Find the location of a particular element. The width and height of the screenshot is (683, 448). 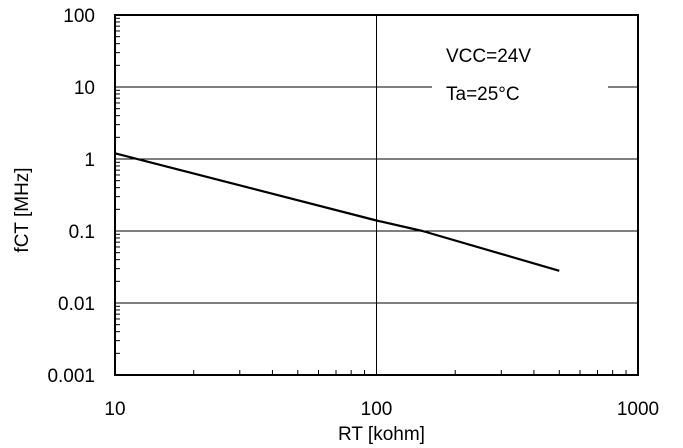

y-tick-label: 1 is located at coordinates (89, 160).